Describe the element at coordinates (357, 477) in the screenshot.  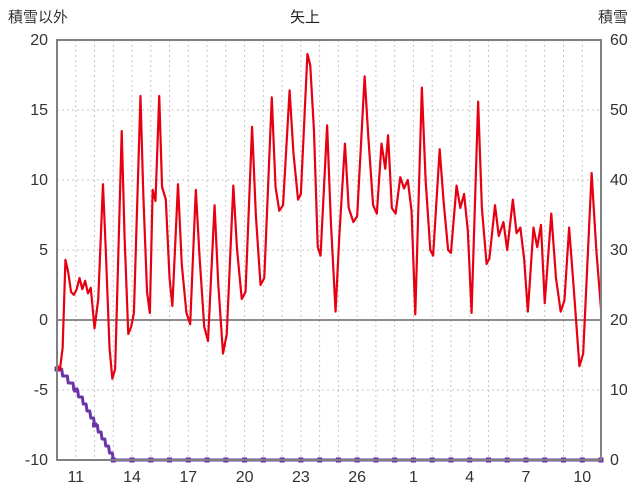
I see `x-axis-tick-label: 26` at that location.